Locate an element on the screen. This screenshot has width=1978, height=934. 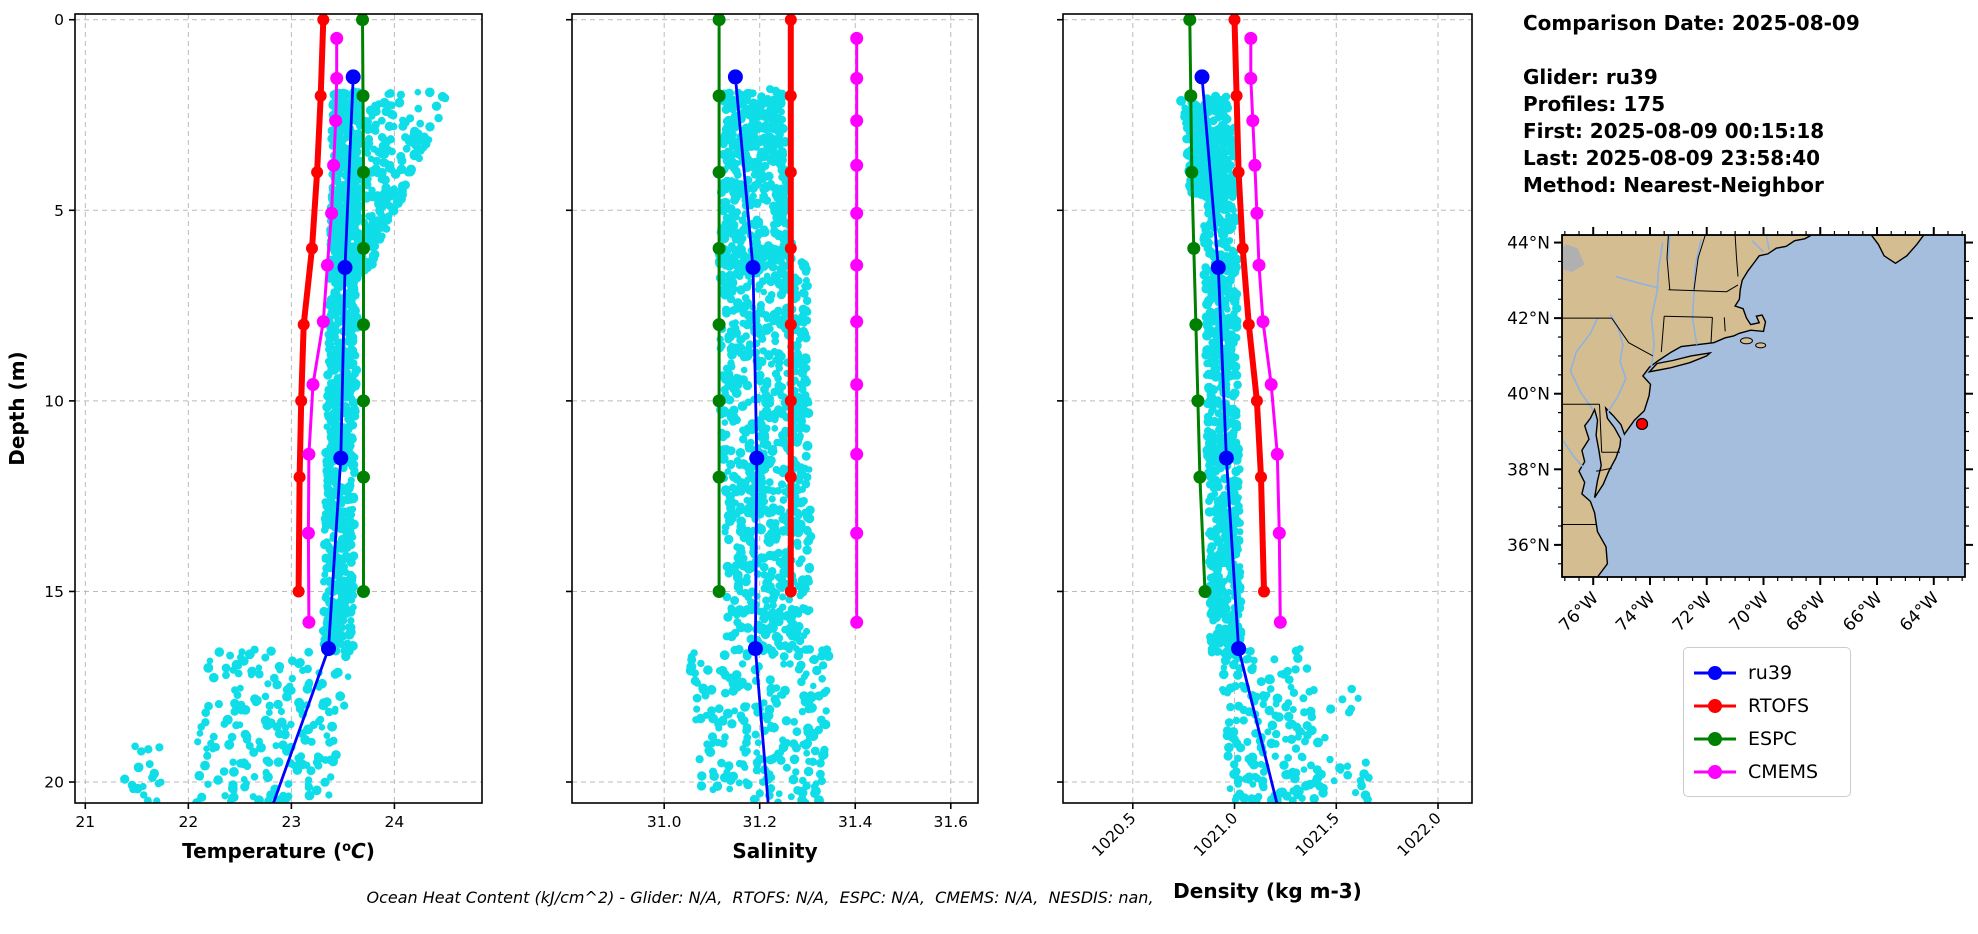
legend-label: ru39 is located at coordinates (1770, 672).